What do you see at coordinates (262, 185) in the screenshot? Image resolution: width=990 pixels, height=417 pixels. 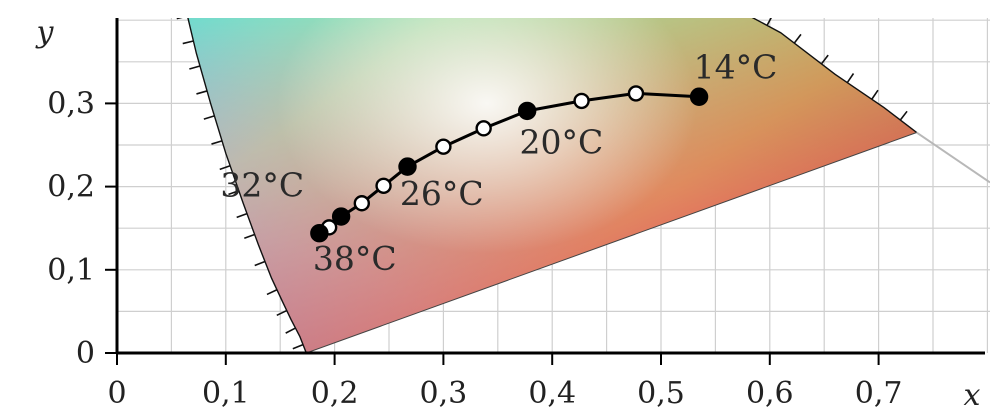 I see `temperature-label: 32°C` at bounding box center [262, 185].